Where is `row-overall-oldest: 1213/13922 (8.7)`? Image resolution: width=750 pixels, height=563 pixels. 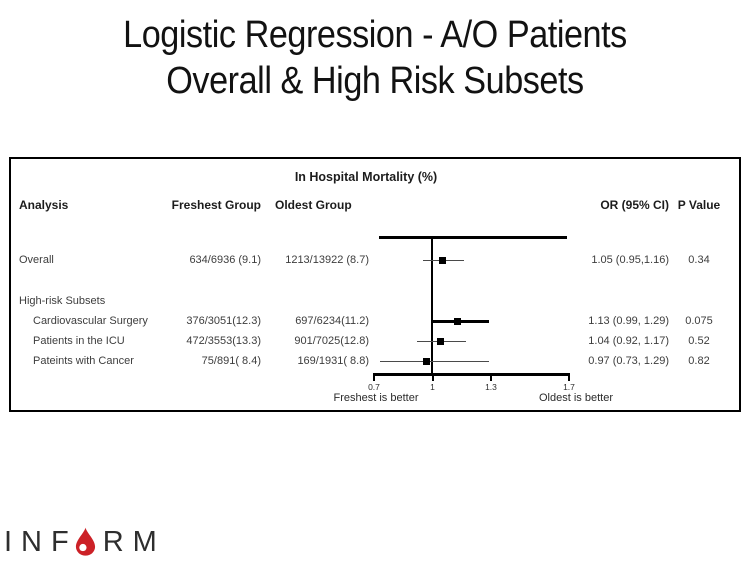 row-overall-oldest: 1213/13922 (8.7) is located at coordinates (327, 260).